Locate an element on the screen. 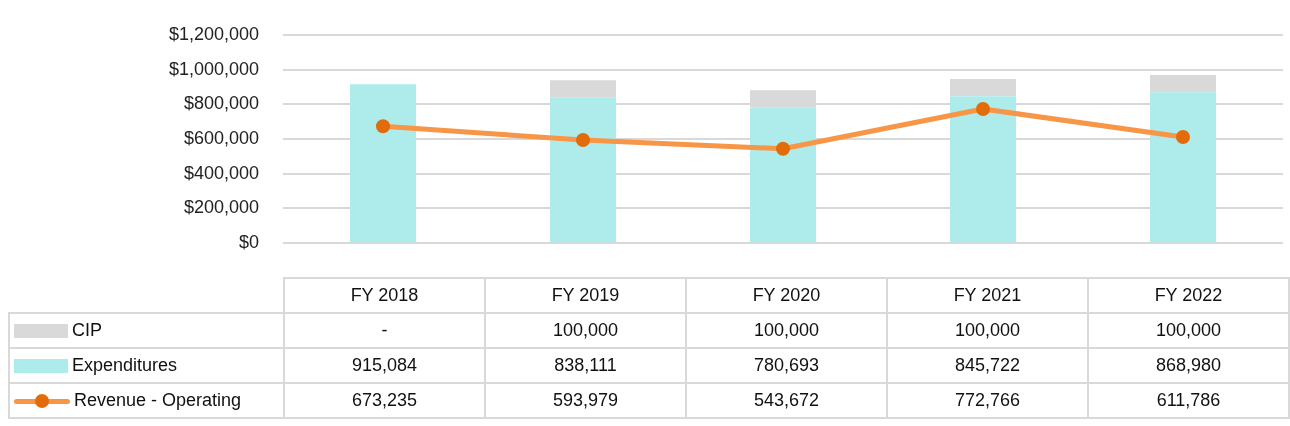 This screenshot has width=1290, height=426. data-label: 611,786 is located at coordinates (1188, 400).